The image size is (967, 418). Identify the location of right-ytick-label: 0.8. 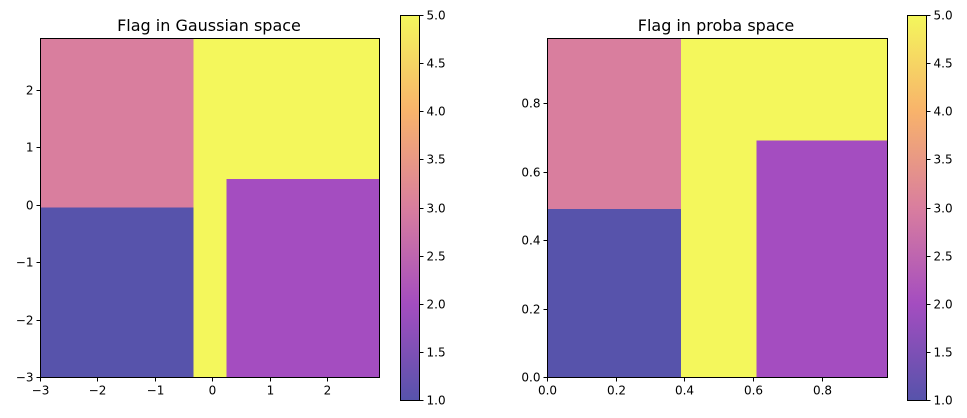
(530, 104).